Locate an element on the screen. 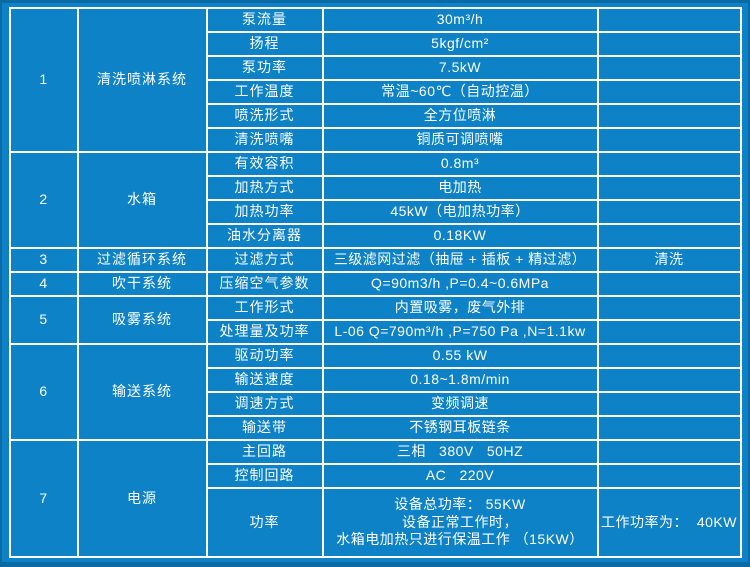 The height and width of the screenshot is (567, 750). param-label-cell: 驱动功率 is located at coordinates (264, 356).